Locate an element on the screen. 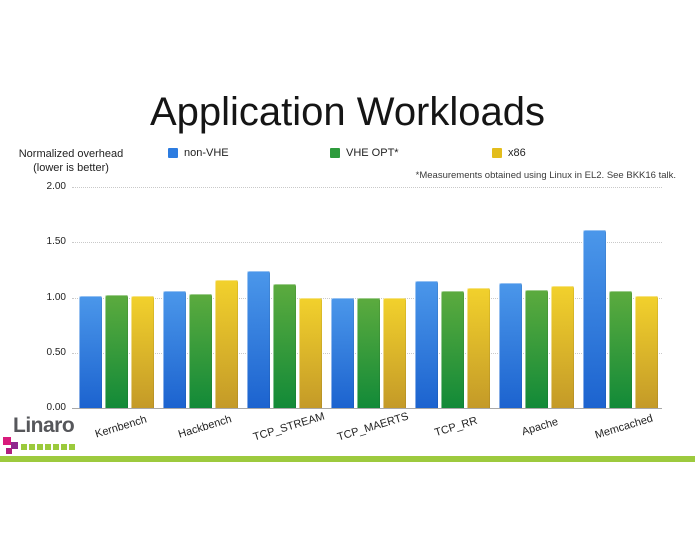 The width and height of the screenshot is (695, 537). bar-x86-tcp_maerts is located at coordinates (394, 352).